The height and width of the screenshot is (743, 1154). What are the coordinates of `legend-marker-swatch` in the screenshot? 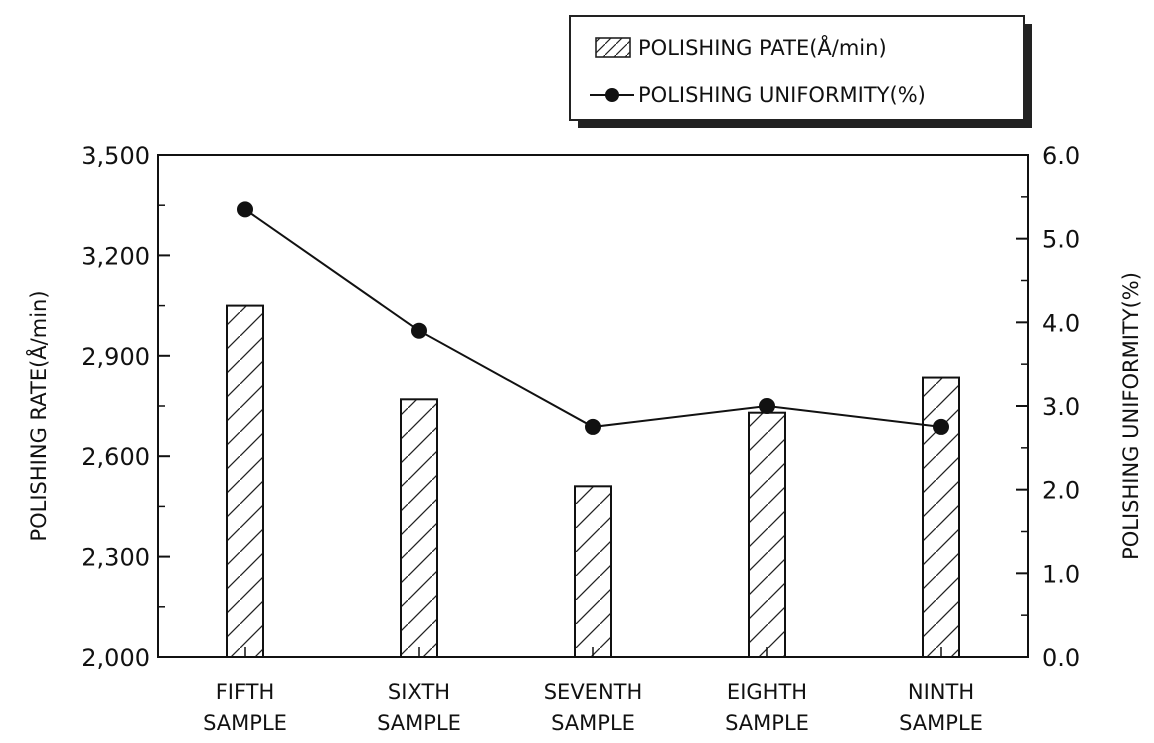 It's located at (612, 95).